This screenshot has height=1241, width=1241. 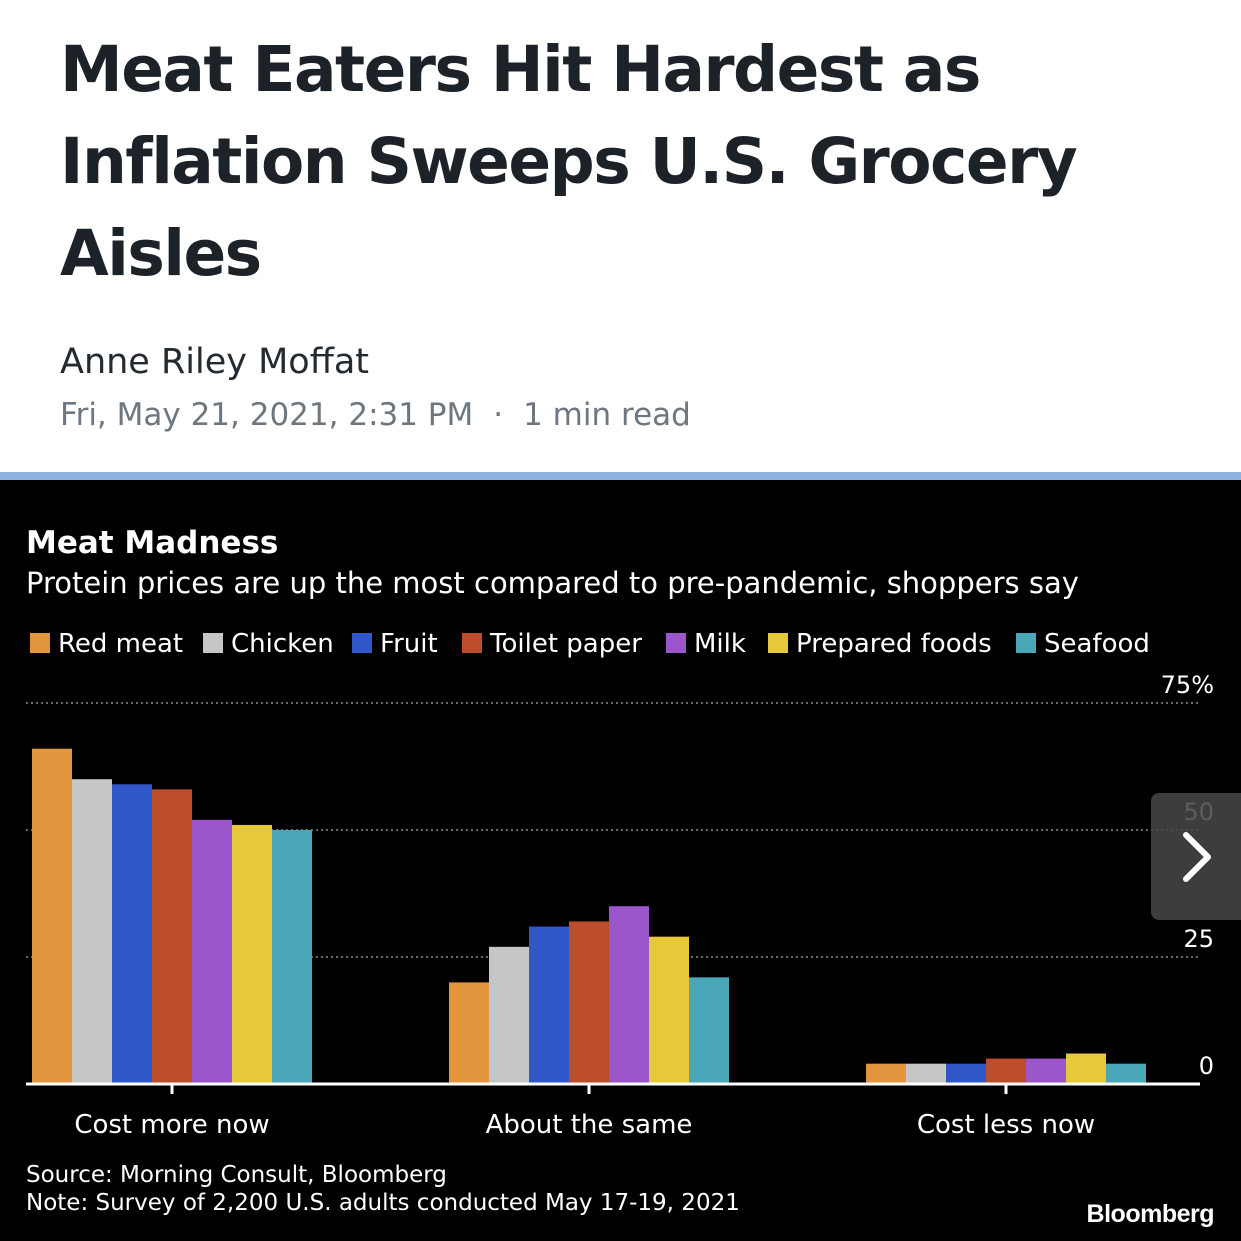 I want to click on legend-label: Red meat, so click(x=120, y=644).